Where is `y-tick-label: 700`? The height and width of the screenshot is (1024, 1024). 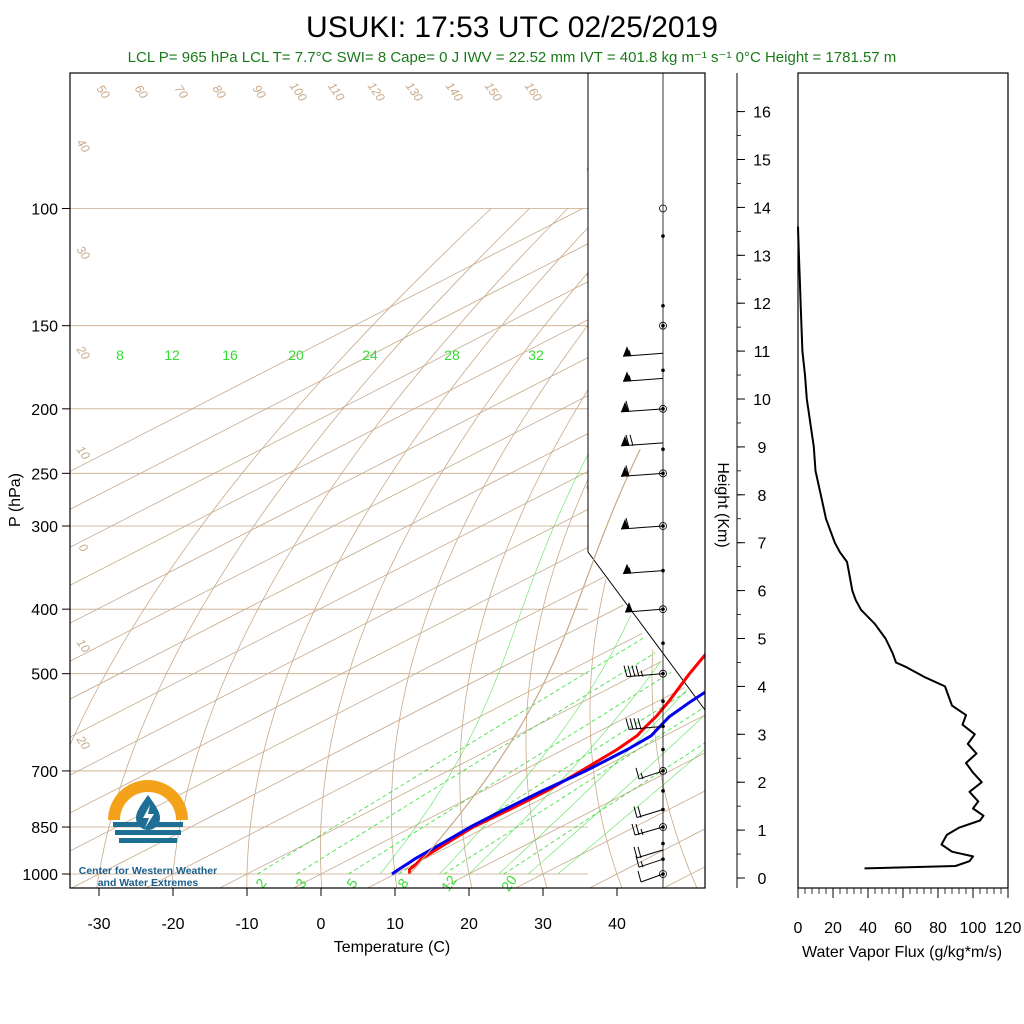 y-tick-label: 700 is located at coordinates (44, 772).